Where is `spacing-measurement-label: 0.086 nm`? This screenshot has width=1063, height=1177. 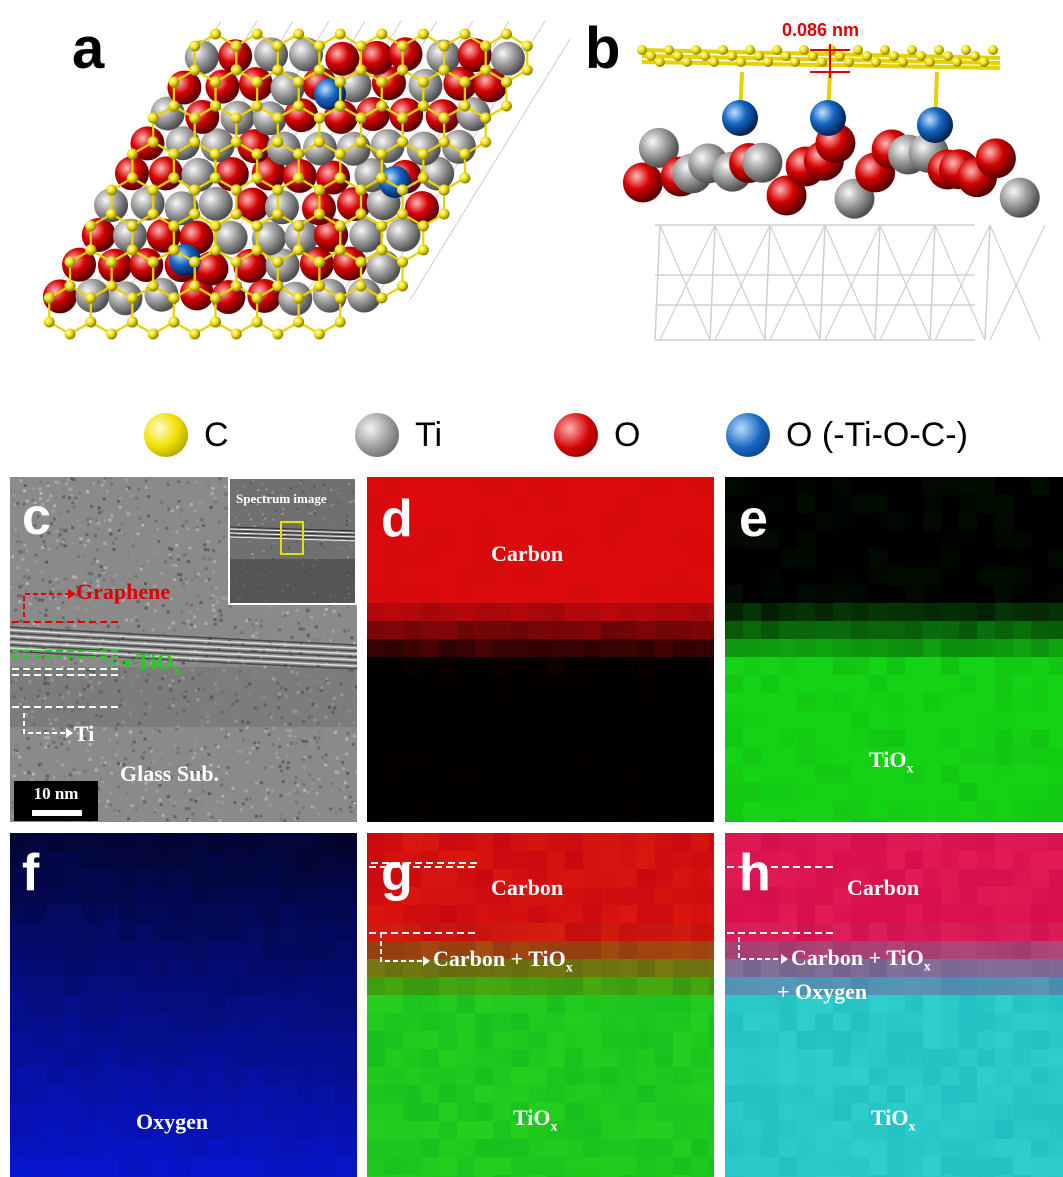 spacing-measurement-label: 0.086 nm is located at coordinates (821, 30).